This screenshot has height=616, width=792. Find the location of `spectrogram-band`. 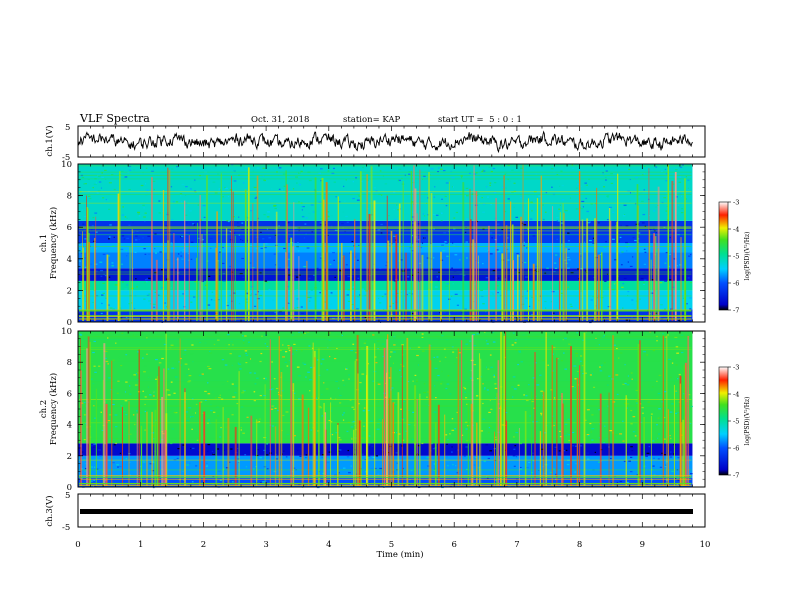

spectrogram-band is located at coordinates (385, 248).